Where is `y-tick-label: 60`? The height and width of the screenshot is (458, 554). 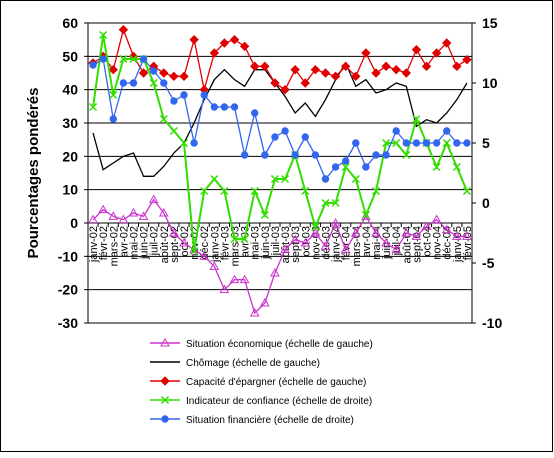
y-tick-label: 60 is located at coordinates (70, 23).